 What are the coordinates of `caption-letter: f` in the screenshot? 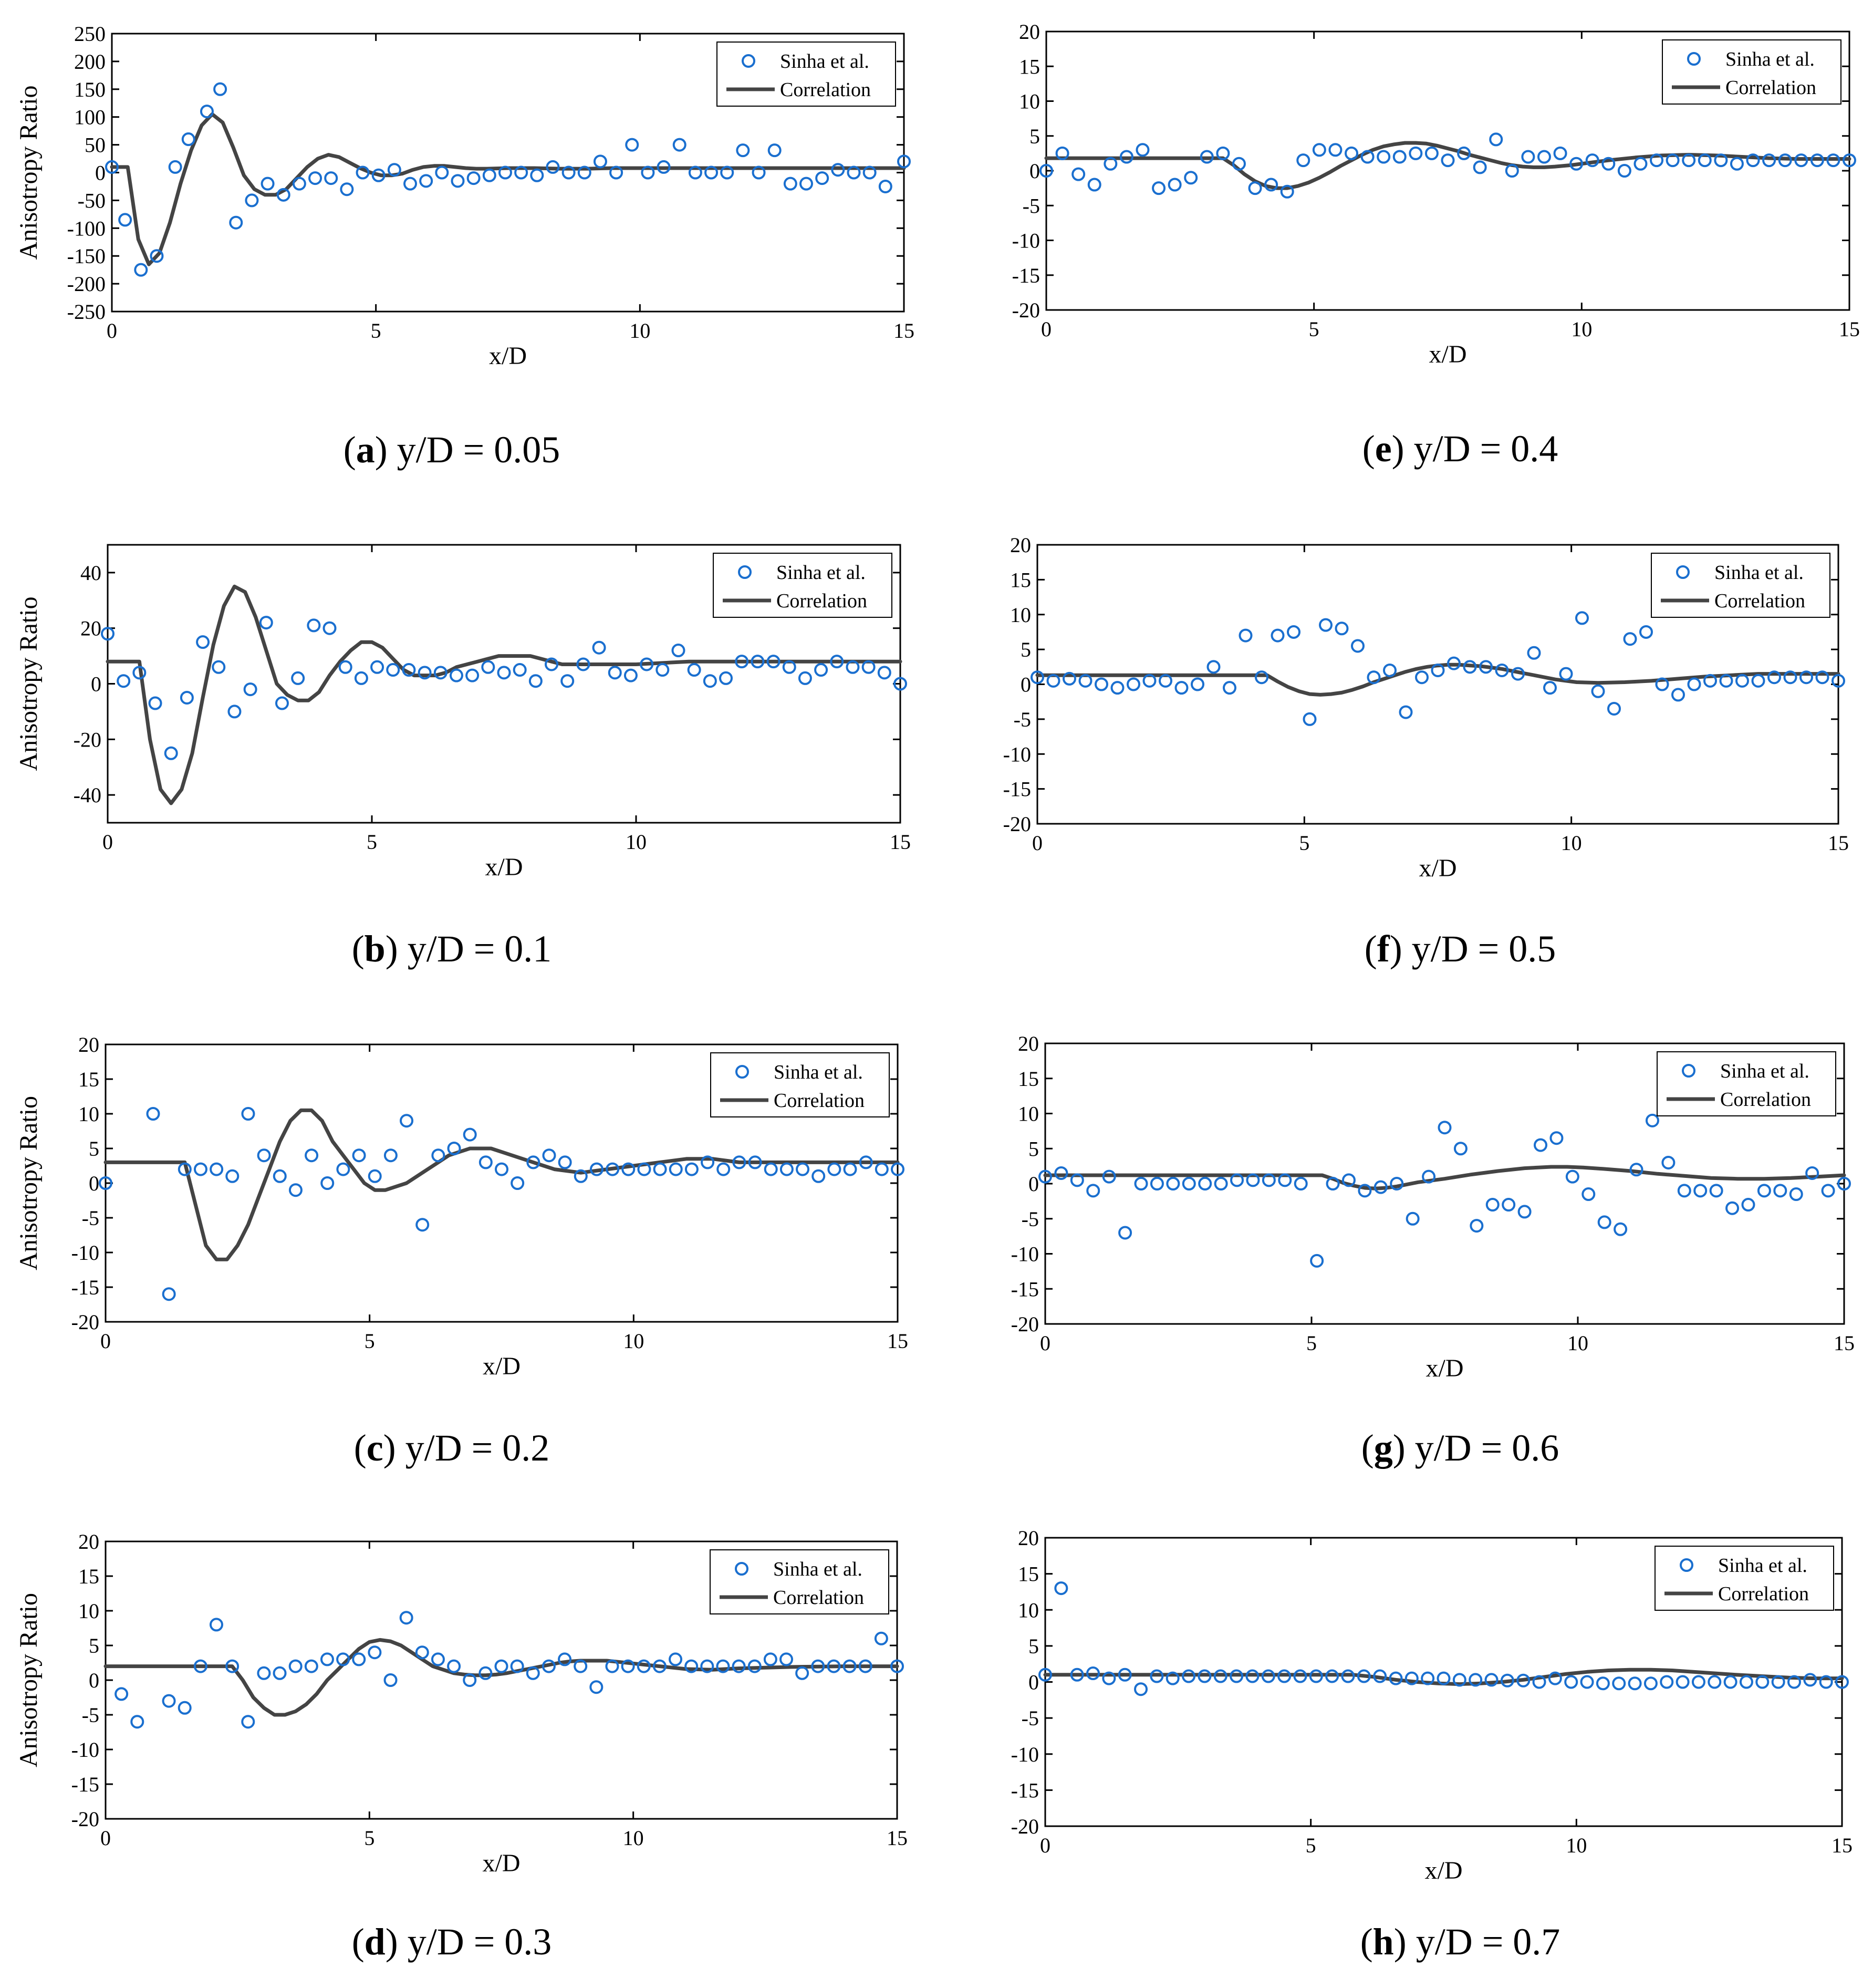 It's located at (1383, 949).